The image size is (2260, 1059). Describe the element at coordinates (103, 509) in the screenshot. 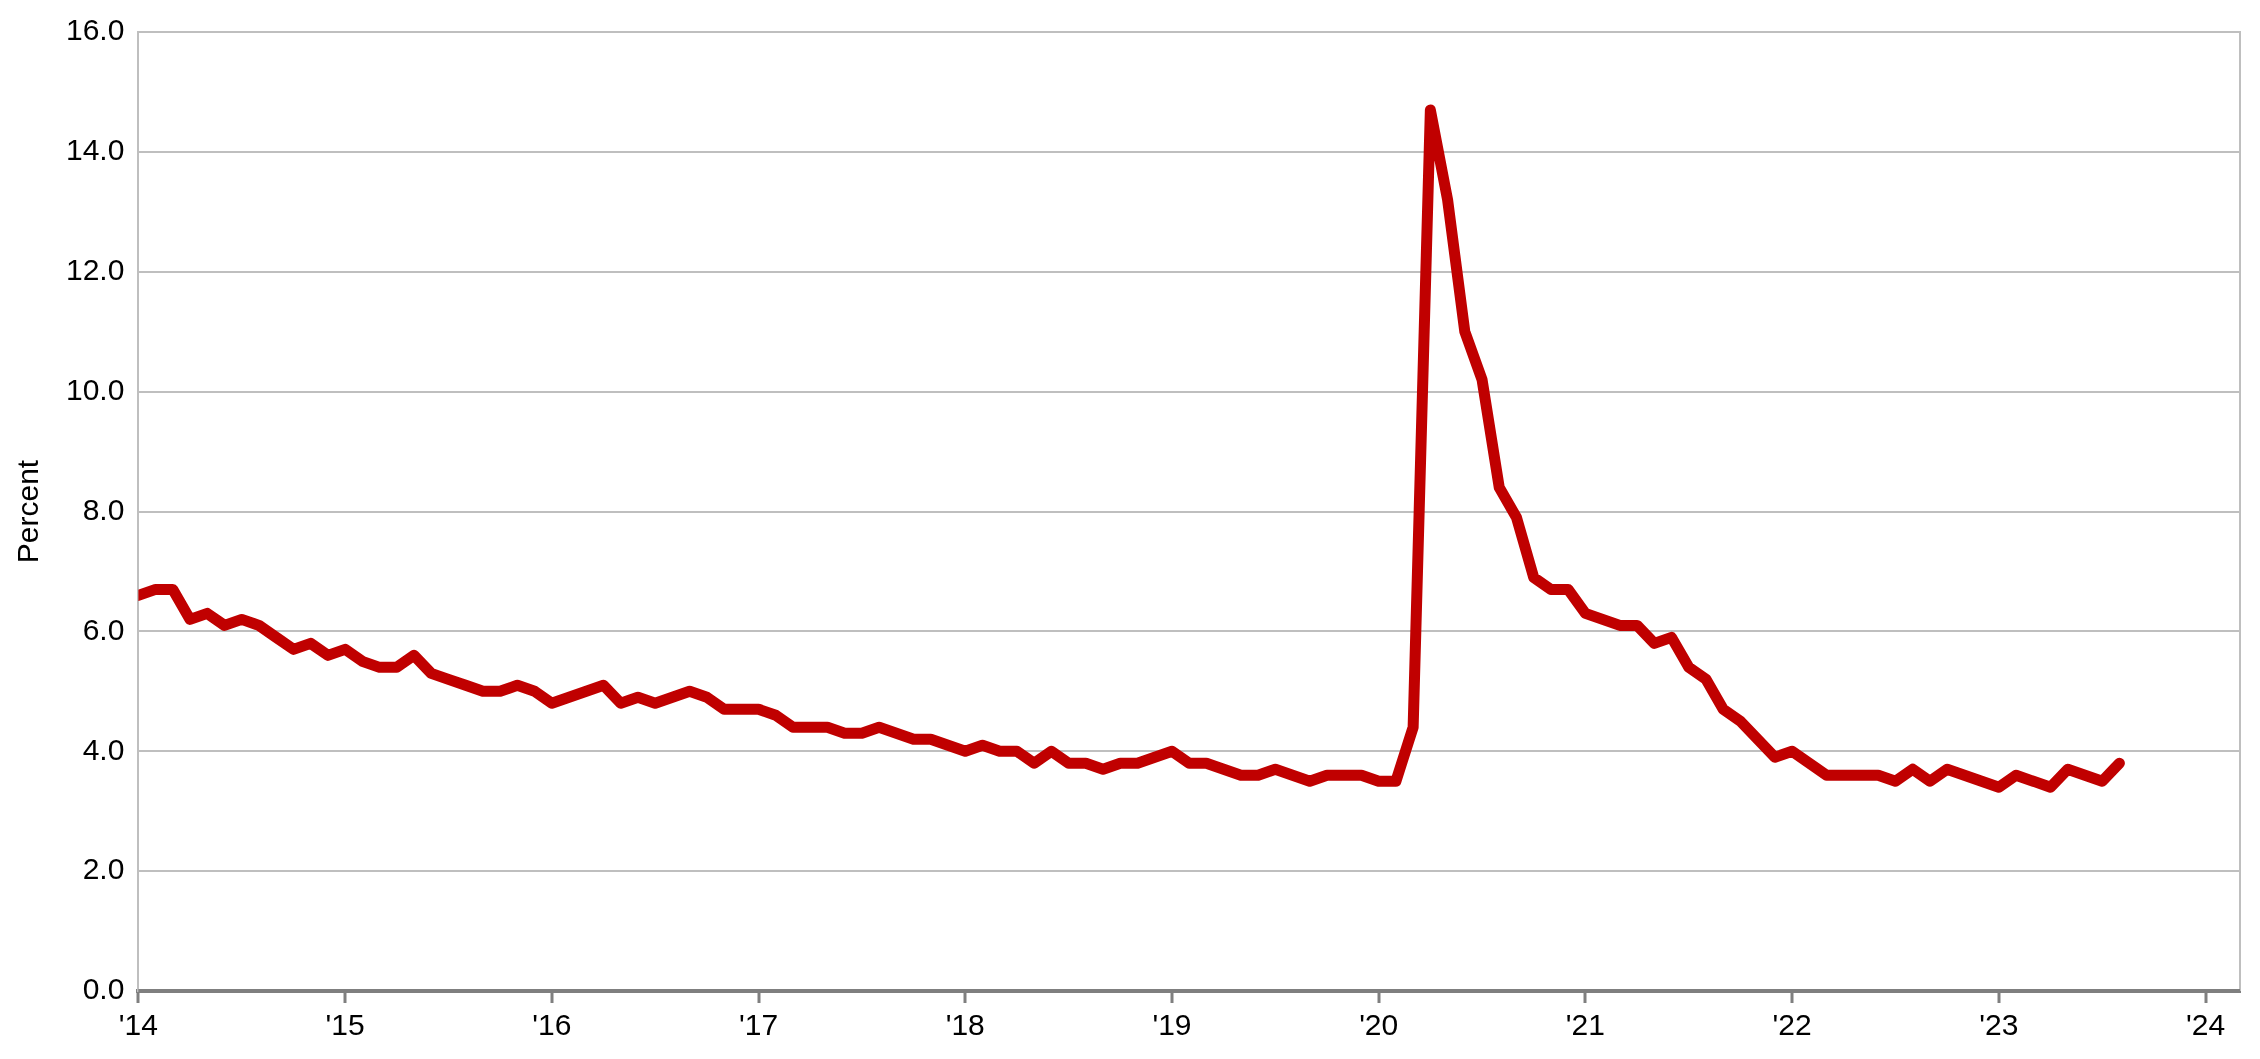

I see `y-tick-label: 8.0` at that location.